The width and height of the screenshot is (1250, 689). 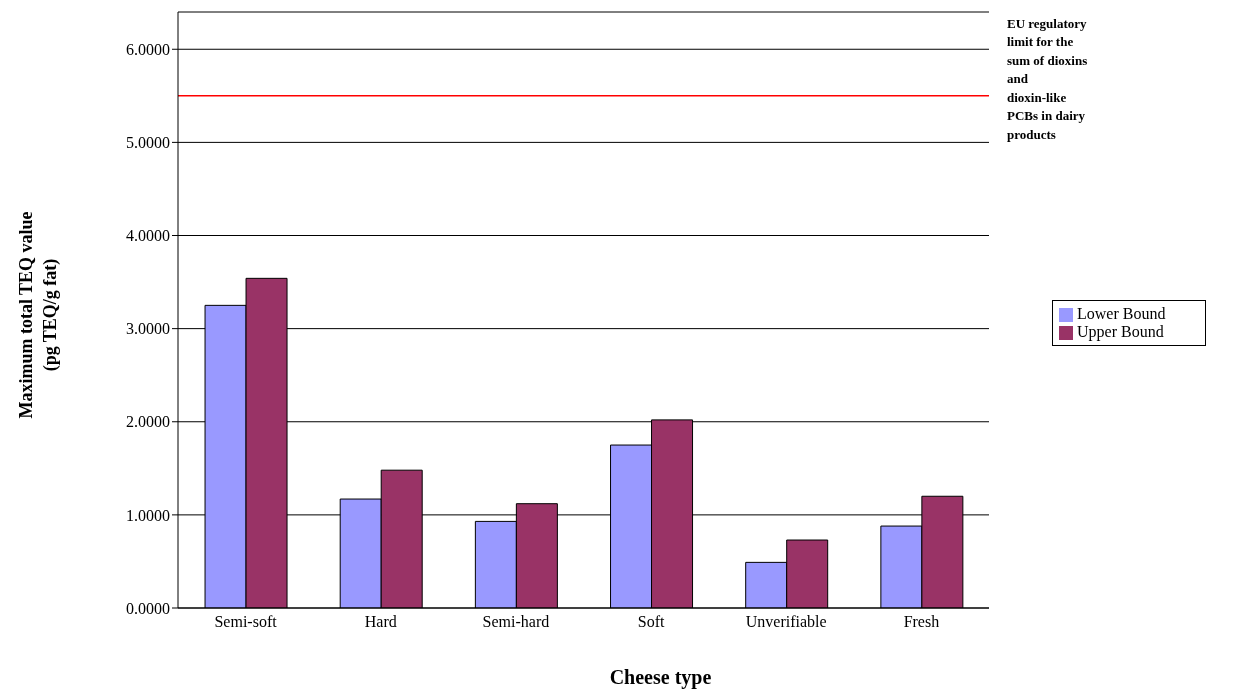 What do you see at coordinates (516, 622) in the screenshot?
I see `x-tick-label: Semi-hard` at bounding box center [516, 622].